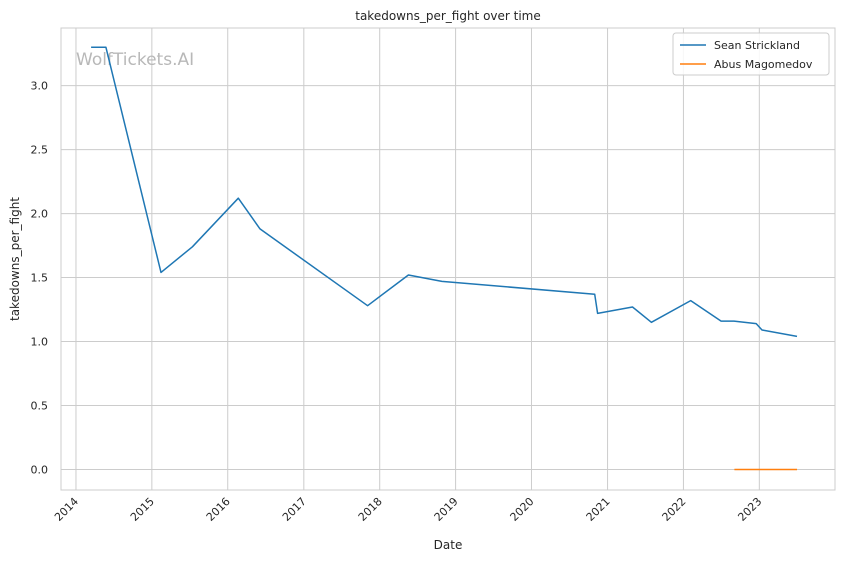  What do you see at coordinates (598, 509) in the screenshot?
I see `x-tick-label: 2021` at bounding box center [598, 509].